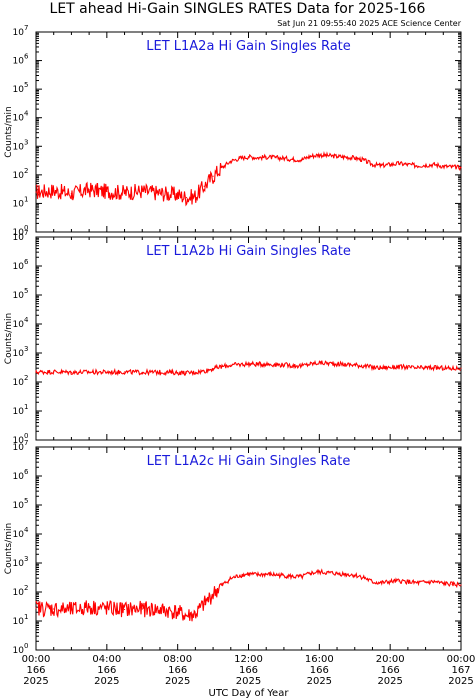 Image resolution: width=475 pixels, height=700 pixels. I want to click on y-tick-exponent: 2, so click(26, 588).